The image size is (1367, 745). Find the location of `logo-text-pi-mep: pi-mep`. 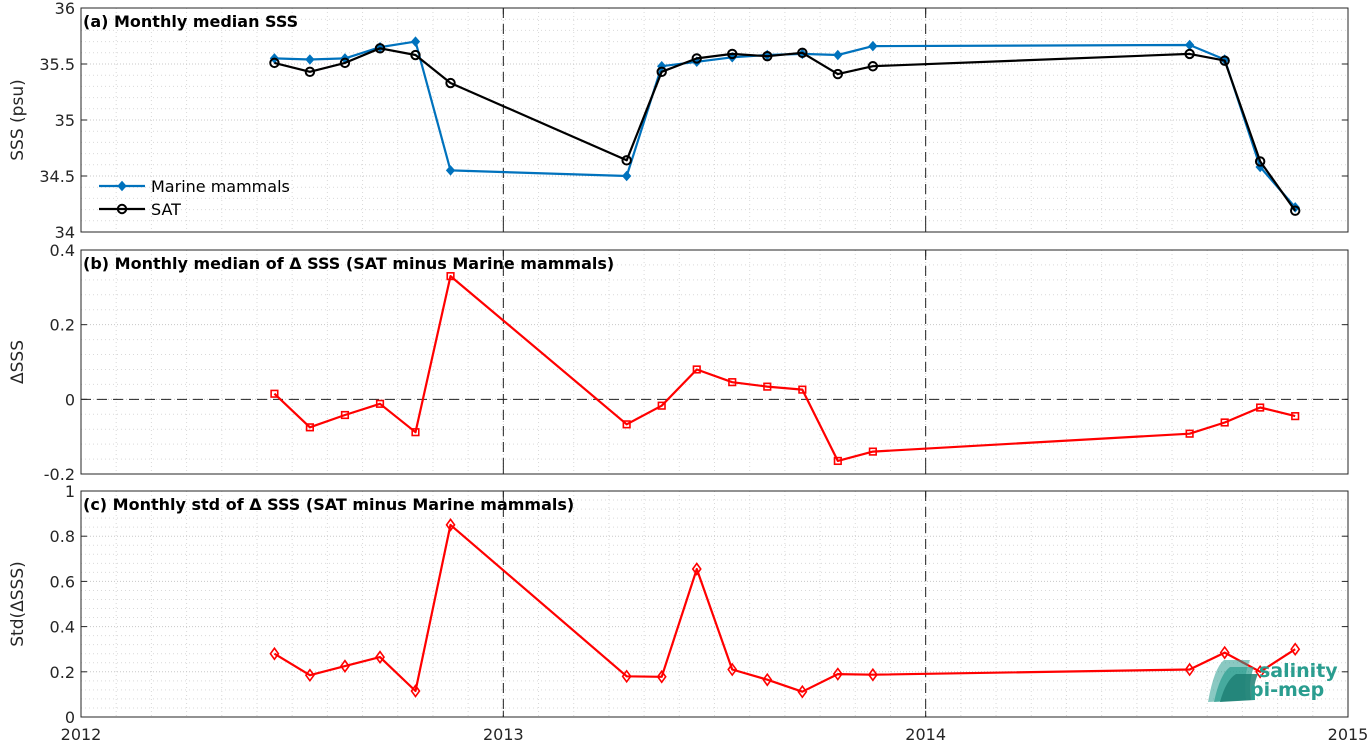

logo-text-pi-mep: pi-mep is located at coordinates (1287, 690).